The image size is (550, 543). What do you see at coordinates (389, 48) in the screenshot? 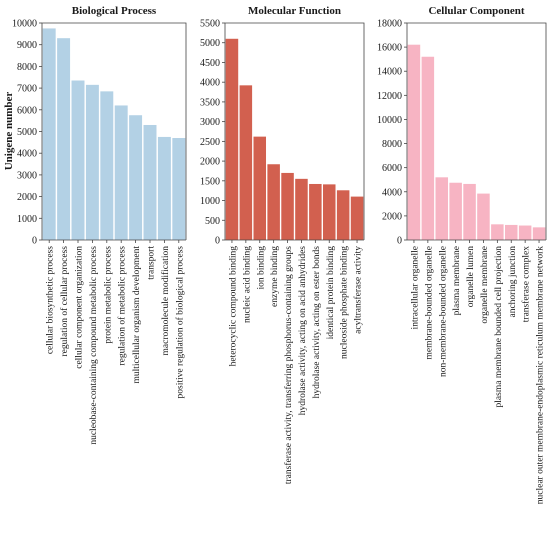
I see `y-tick-label: 16000` at bounding box center [389, 48].